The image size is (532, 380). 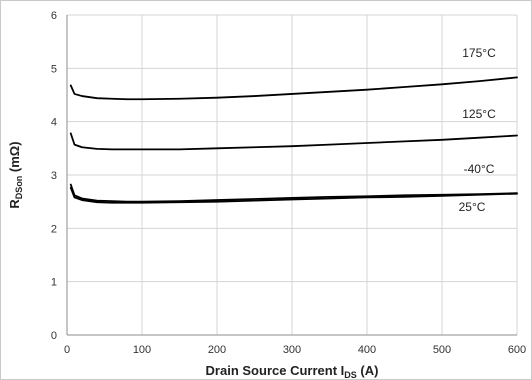 I want to click on y-axis-label-subscript: DSon, so click(x=19, y=188).